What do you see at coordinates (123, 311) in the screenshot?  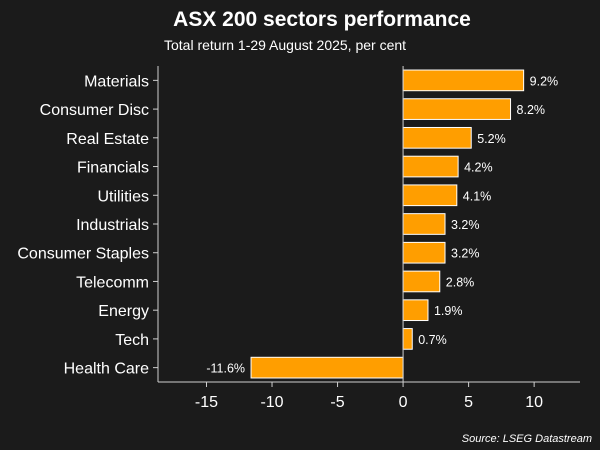 I see `category-label: Energy` at bounding box center [123, 311].